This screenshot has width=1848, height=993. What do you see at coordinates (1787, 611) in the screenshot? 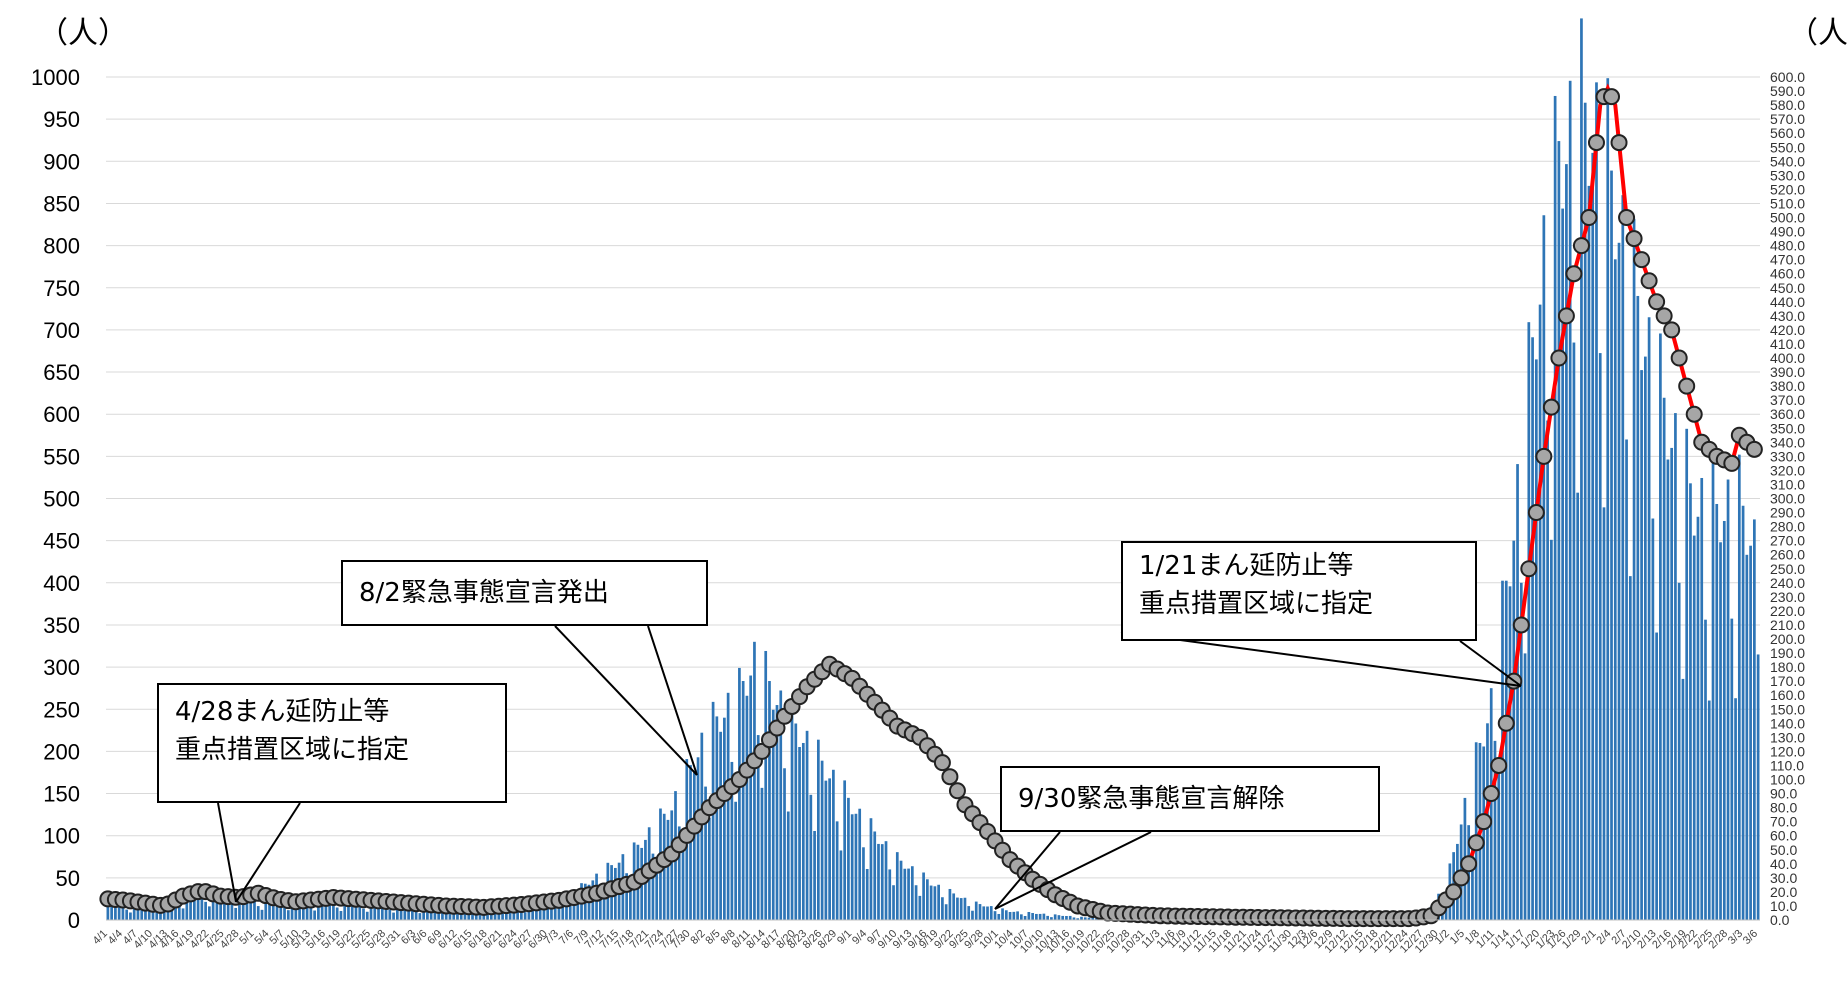
I see `right-tick-label: 220.0` at bounding box center [1787, 611].